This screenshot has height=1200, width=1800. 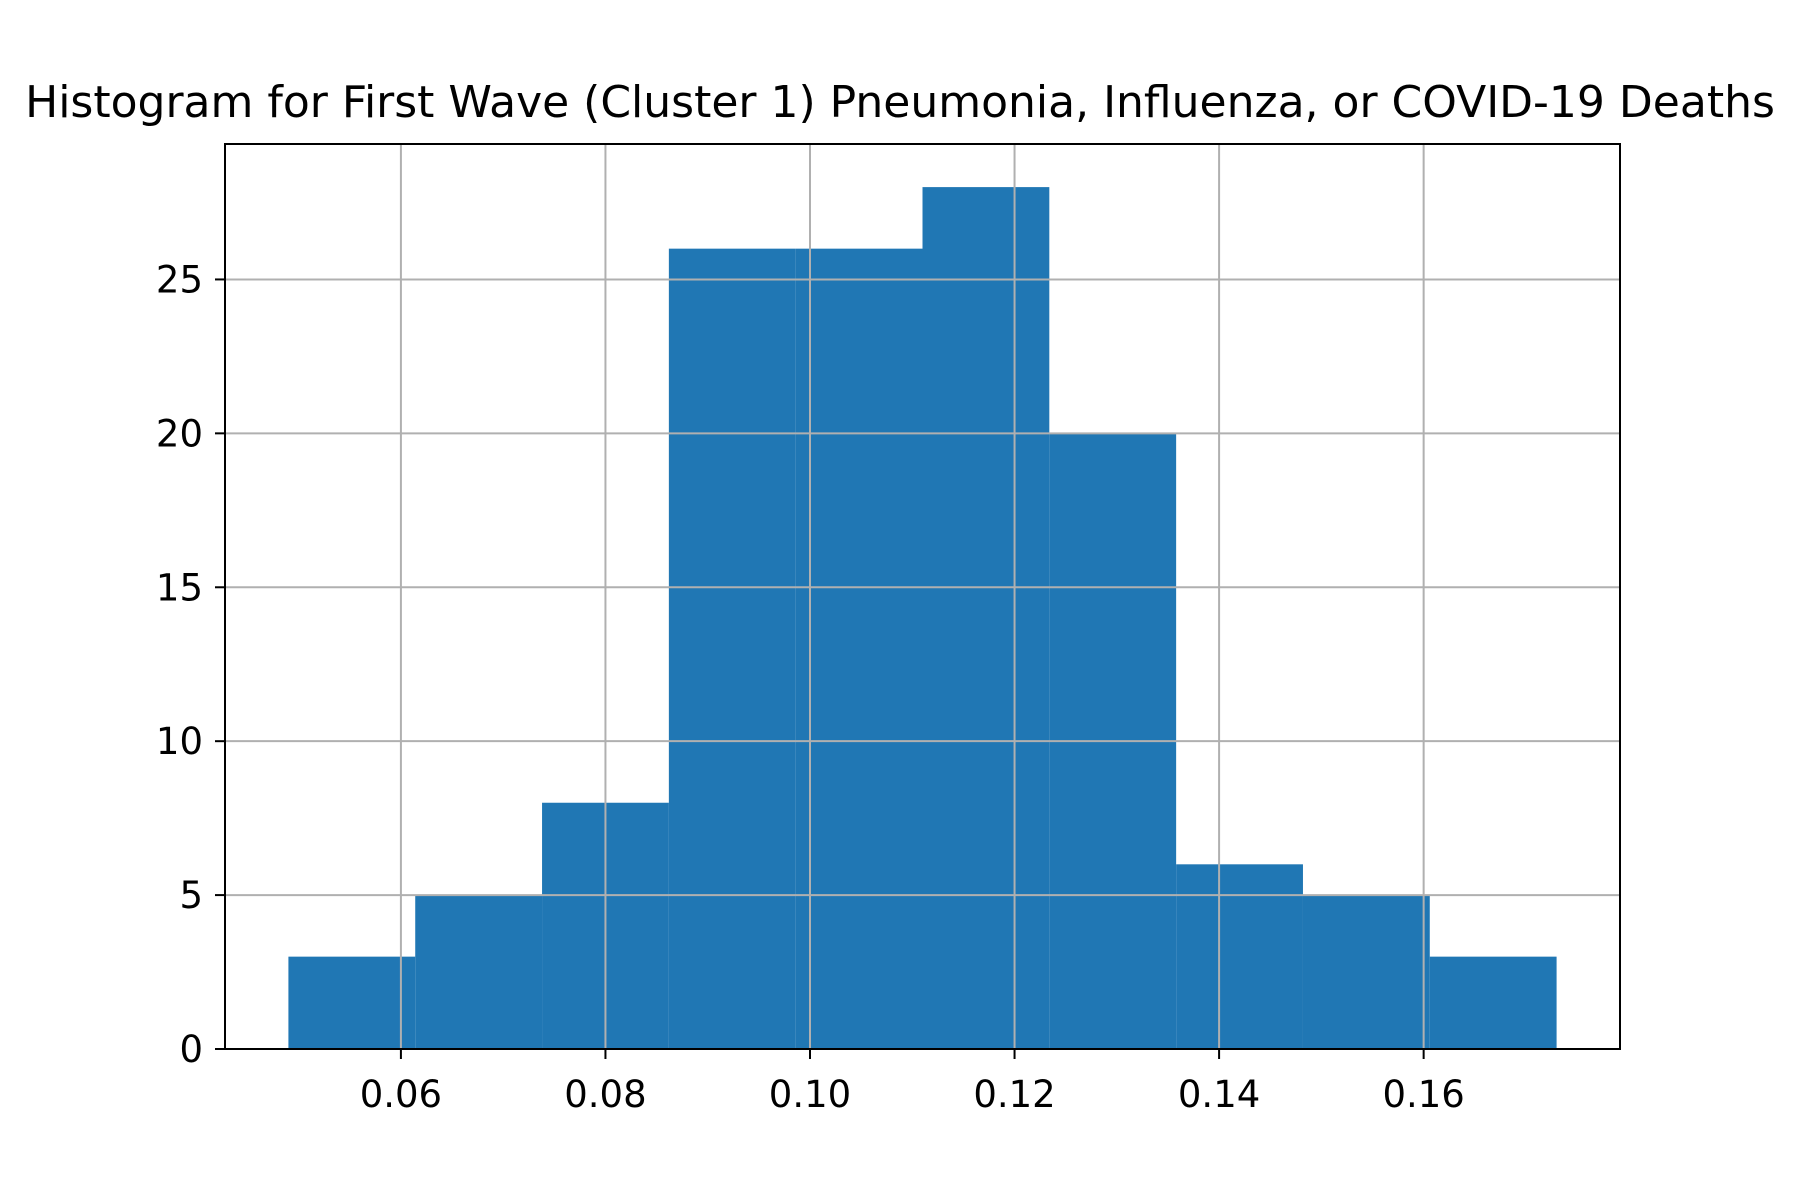 What do you see at coordinates (401, 1094) in the screenshot?
I see `x-tick-label-1: 0.06` at bounding box center [401, 1094].